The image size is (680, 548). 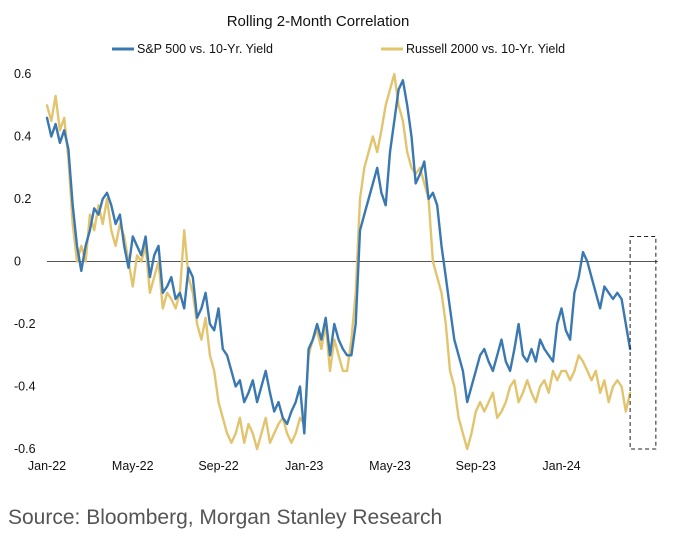 What do you see at coordinates (22, 199) in the screenshot?
I see `y-tick-label: 0.2` at bounding box center [22, 199].